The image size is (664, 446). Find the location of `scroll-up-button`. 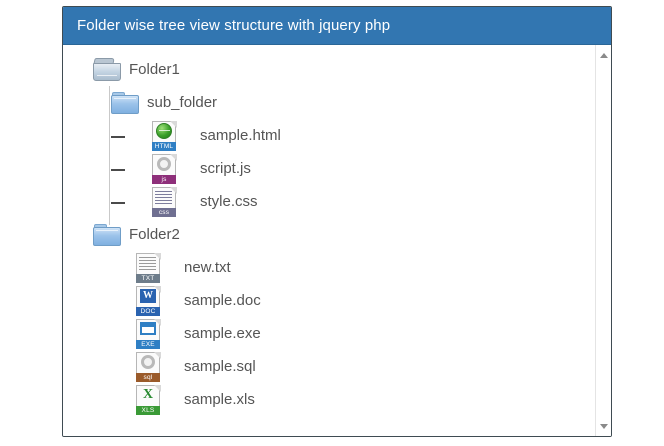

scroll-up-button is located at coordinates (603, 55).